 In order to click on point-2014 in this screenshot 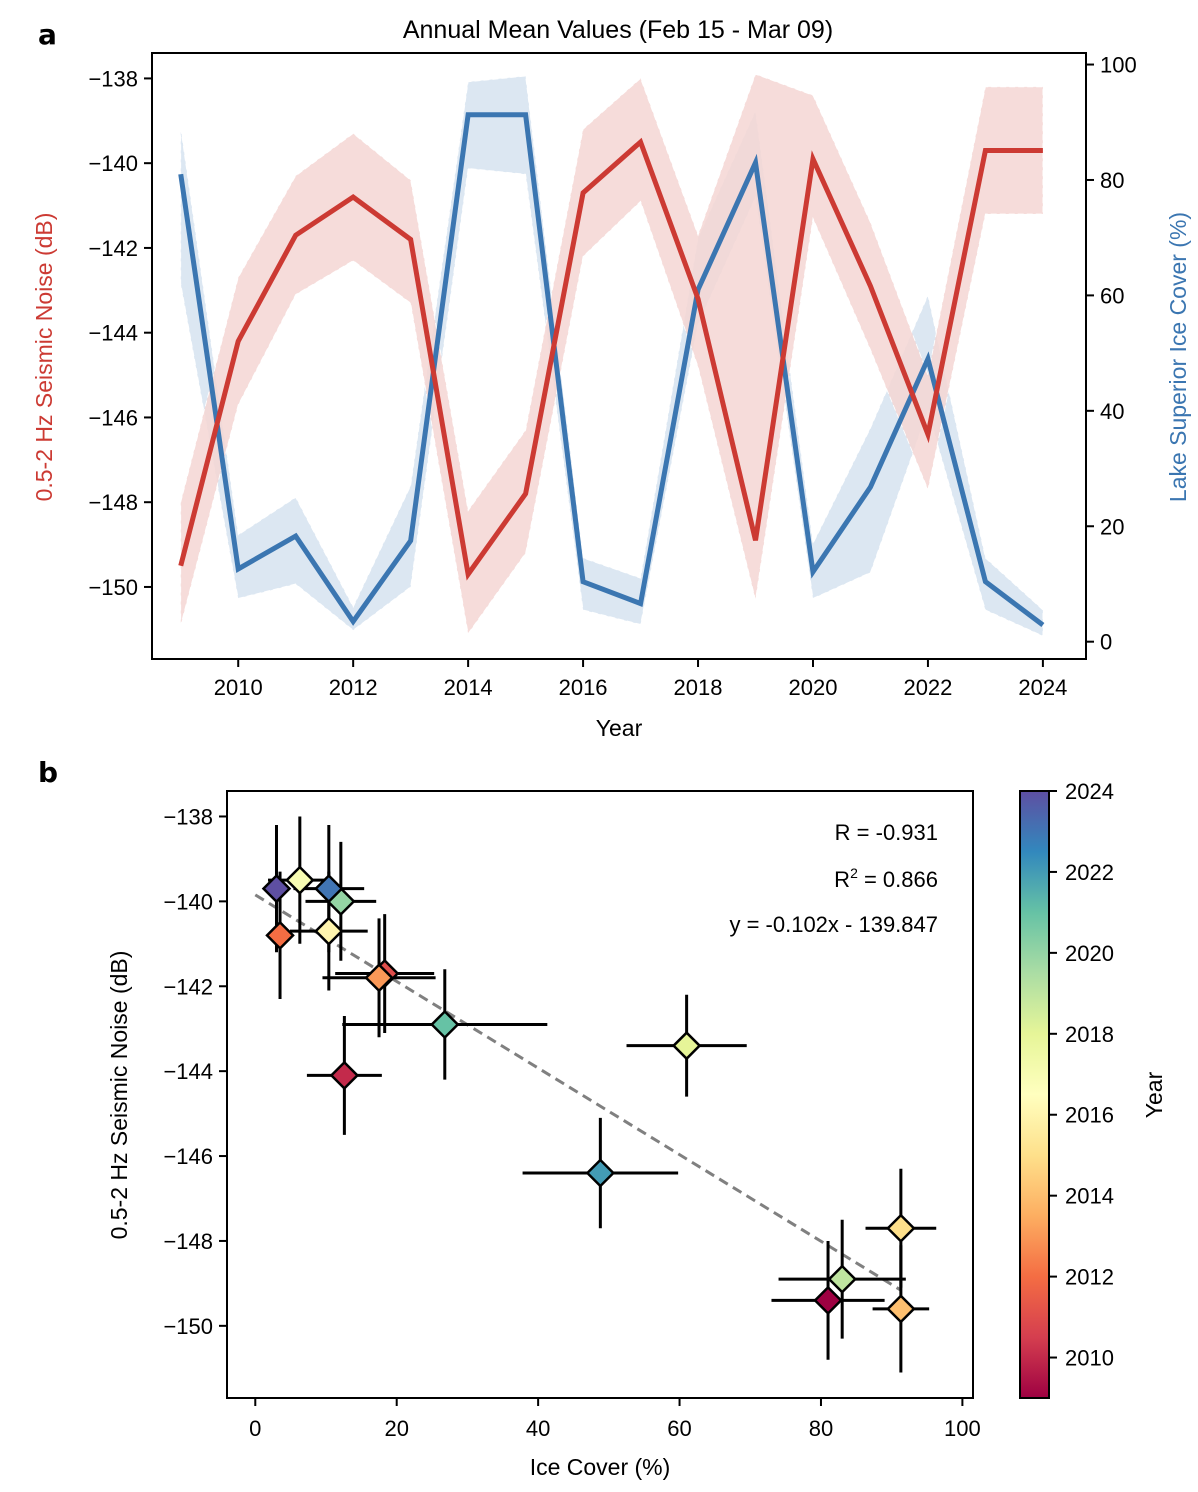, I will do `click(901, 1309)`.